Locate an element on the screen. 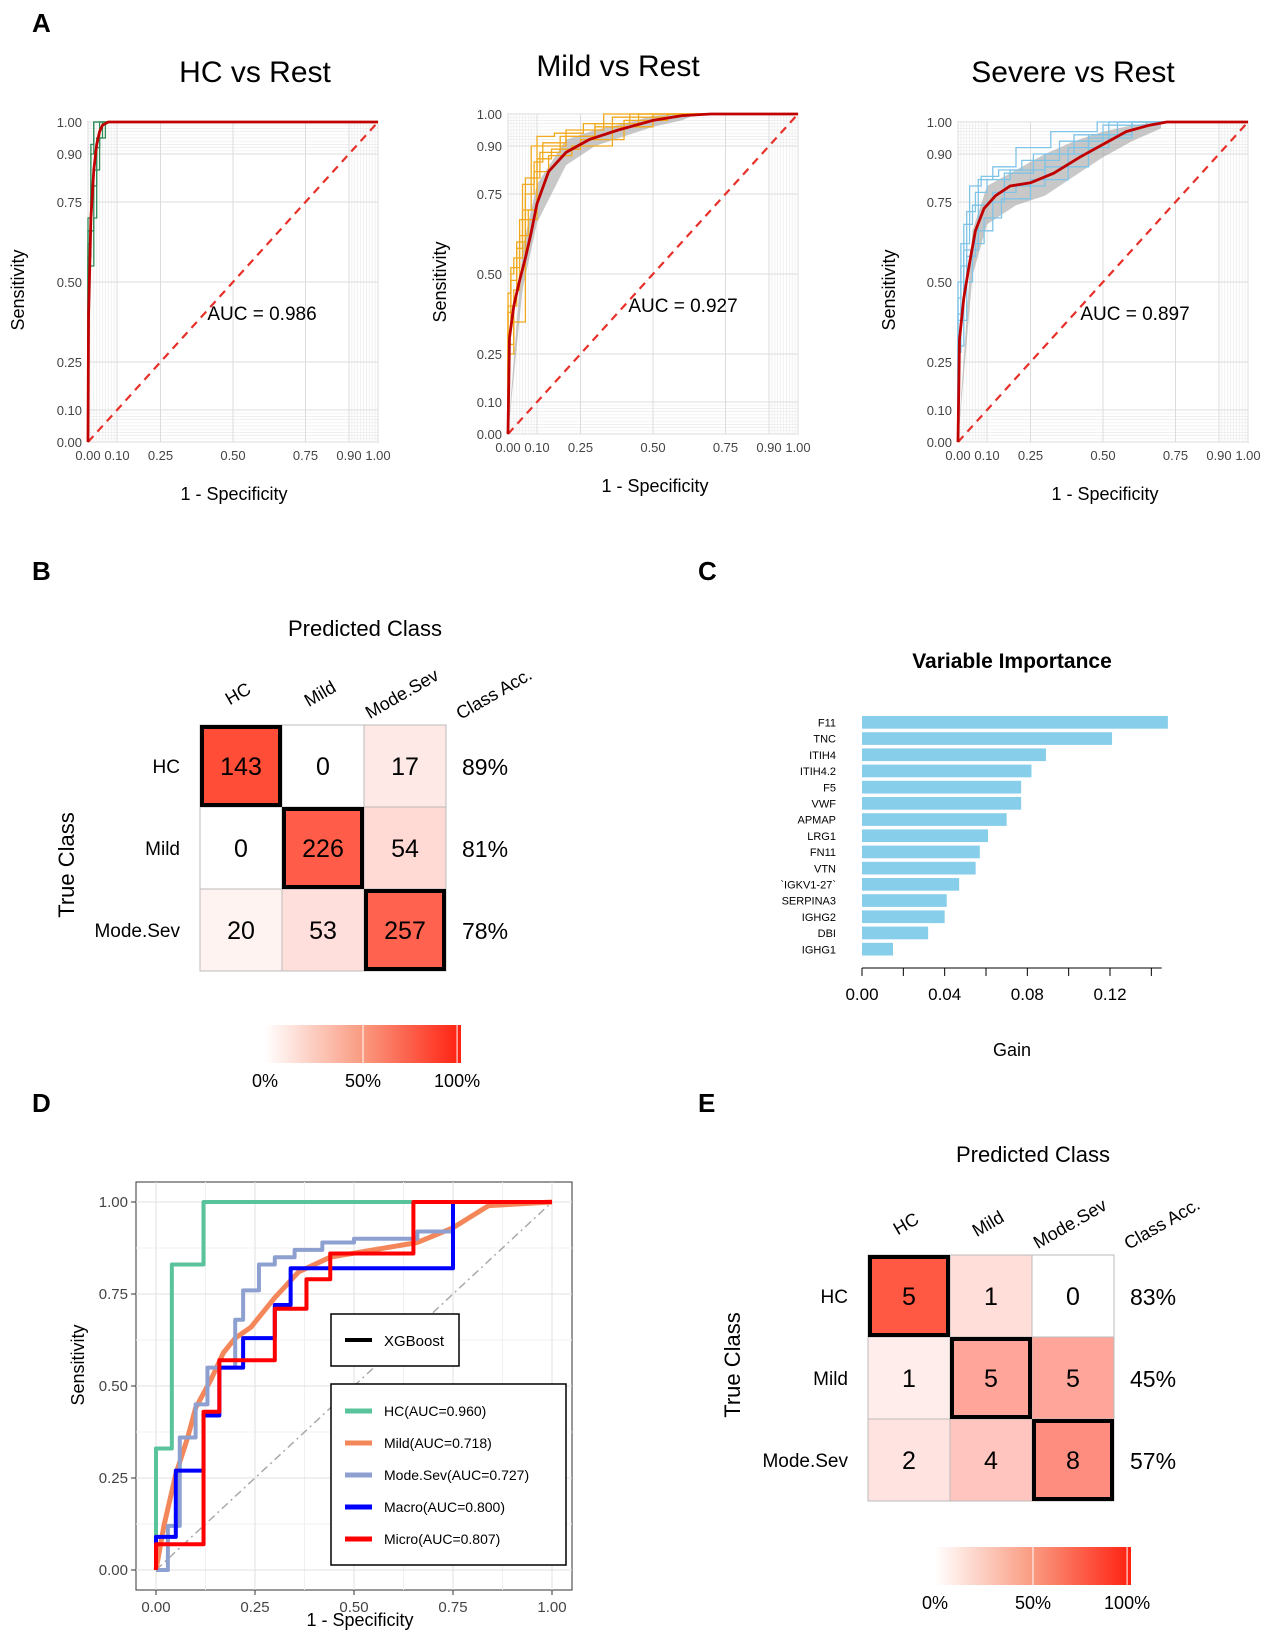 The width and height of the screenshot is (1280, 1633). roc-d-y-tick-label: 0.00 is located at coordinates (113, 1570).